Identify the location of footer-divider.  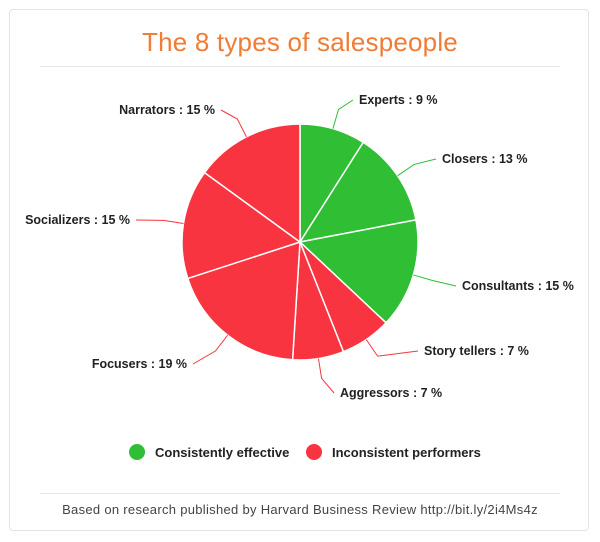
(300, 493).